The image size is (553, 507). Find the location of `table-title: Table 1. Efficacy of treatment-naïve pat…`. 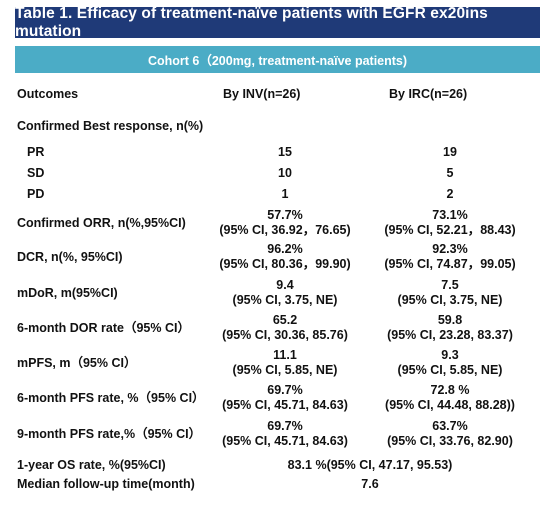

table-title: Table 1. Efficacy of treatment-naïve pat… is located at coordinates (277, 22).